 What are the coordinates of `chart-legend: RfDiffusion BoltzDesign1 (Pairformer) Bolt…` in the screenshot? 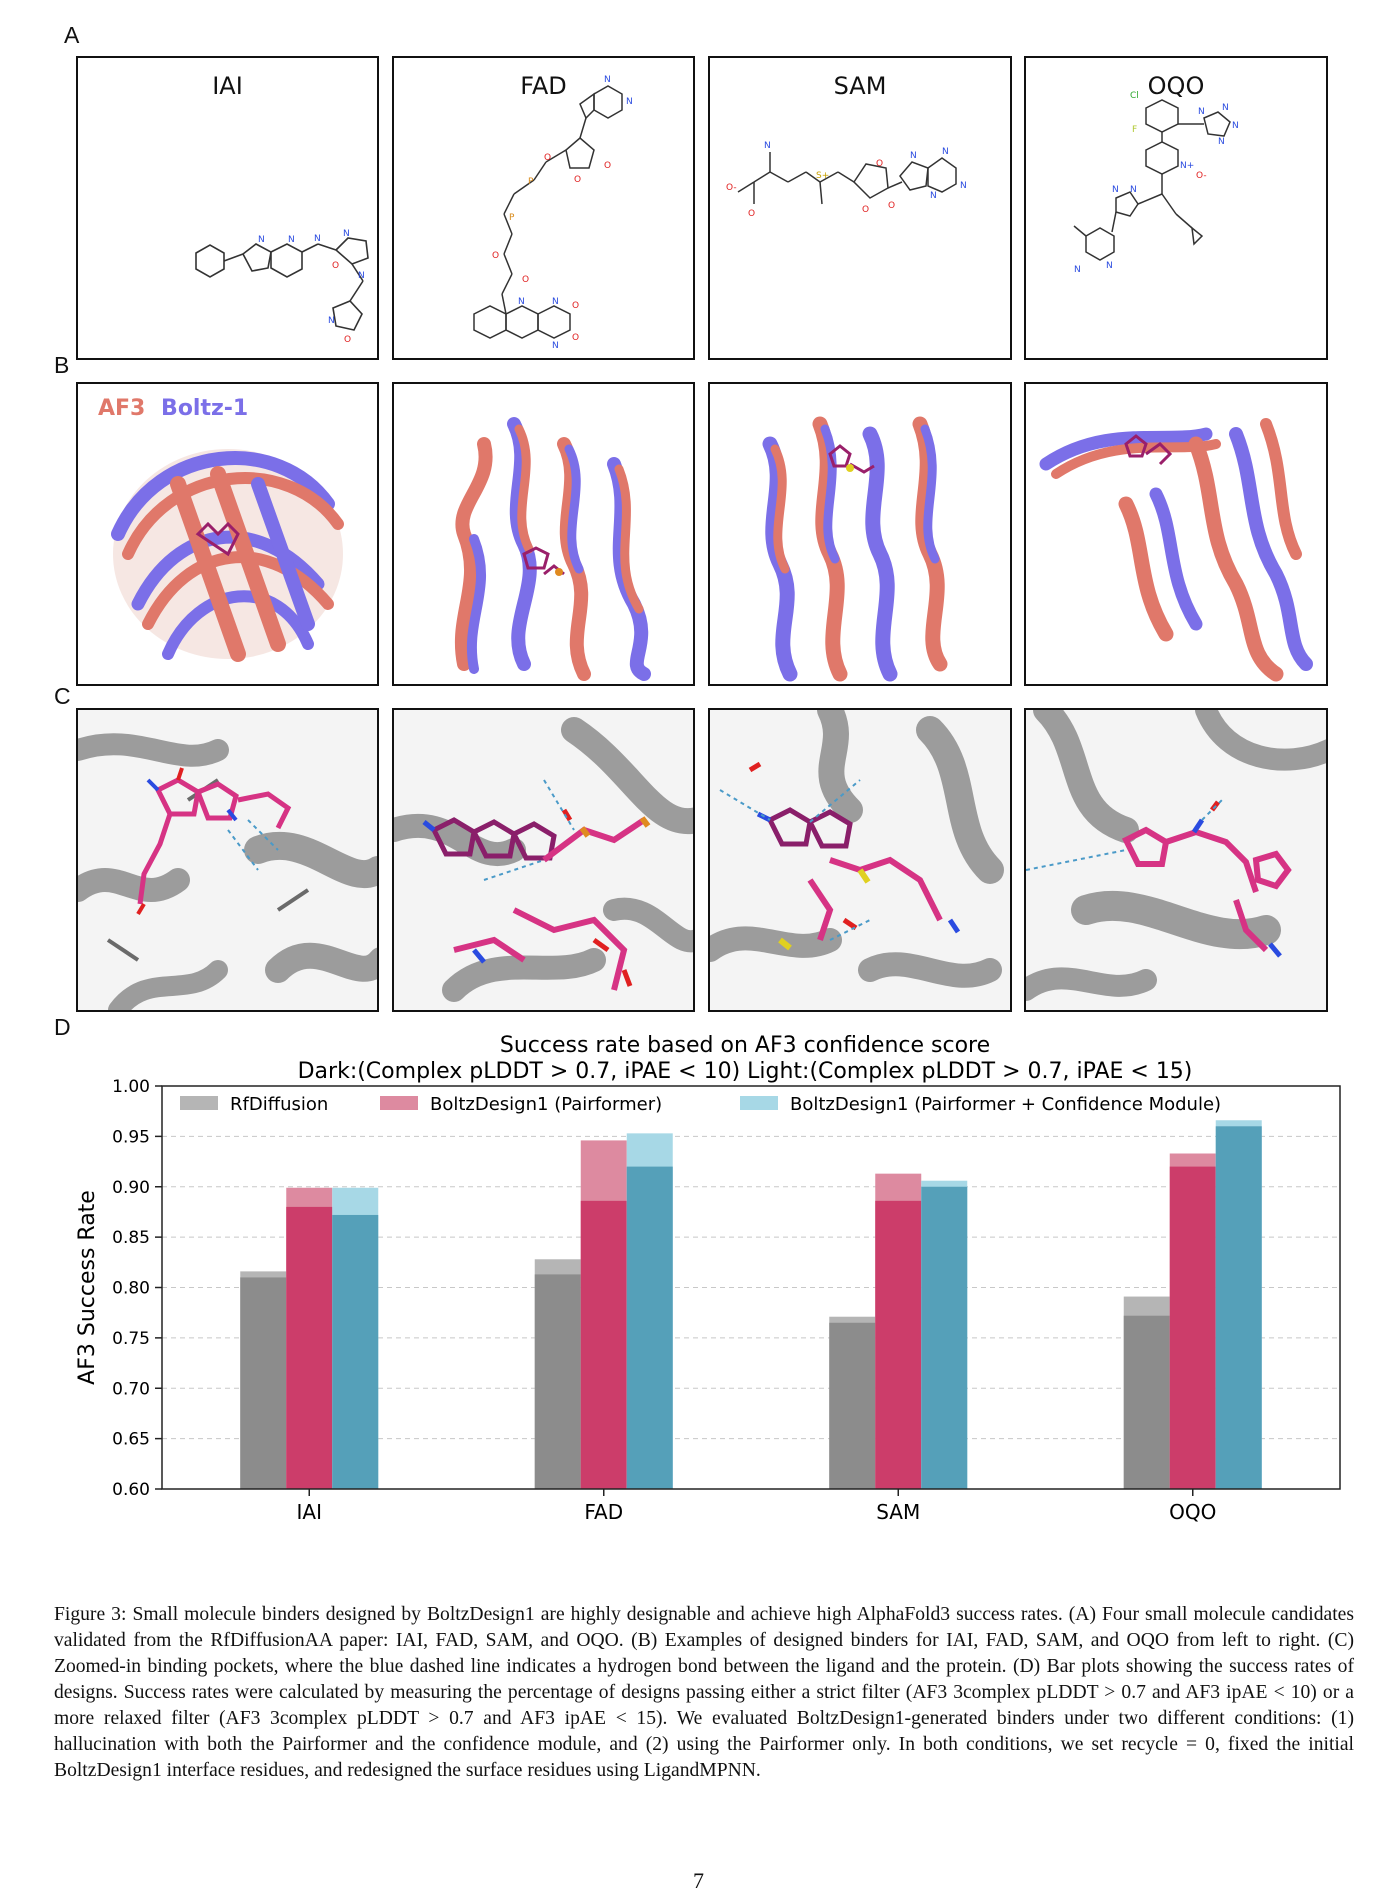 It's located at (700, 1104).